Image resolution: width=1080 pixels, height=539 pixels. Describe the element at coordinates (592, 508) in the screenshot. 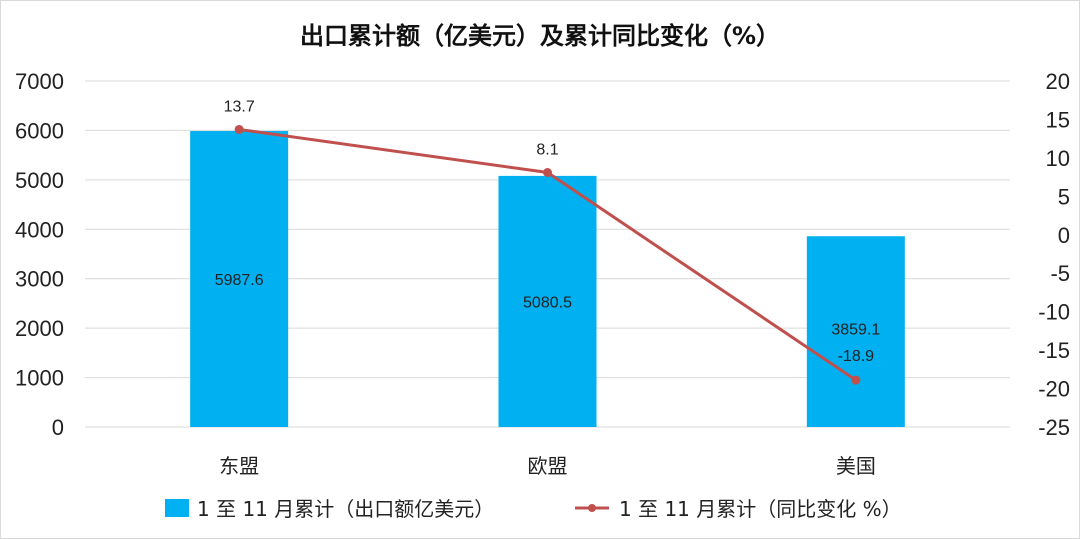

I see `legend-line-marker` at that location.